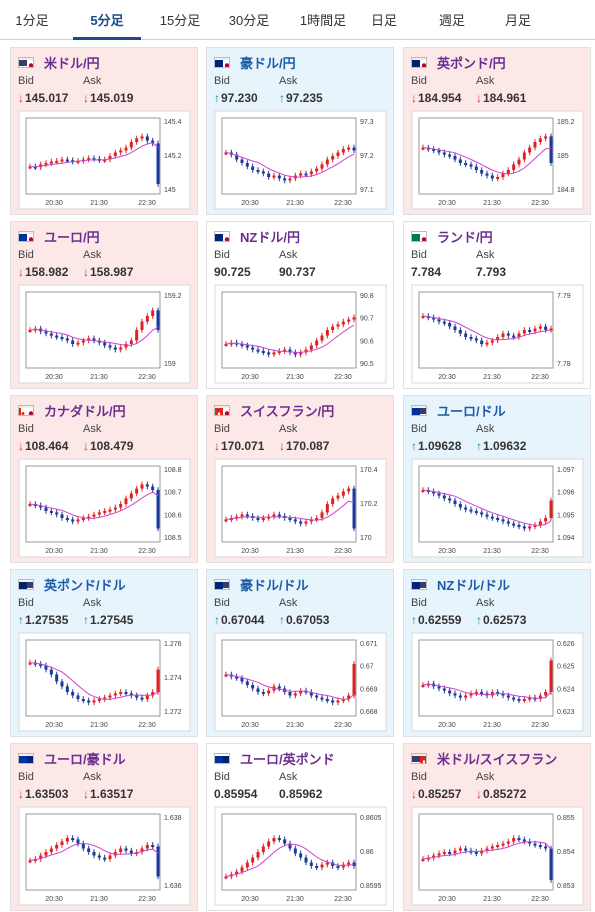 This screenshot has height=912, width=595. I want to click on pair-name: カナダドル/円, so click(85, 411).